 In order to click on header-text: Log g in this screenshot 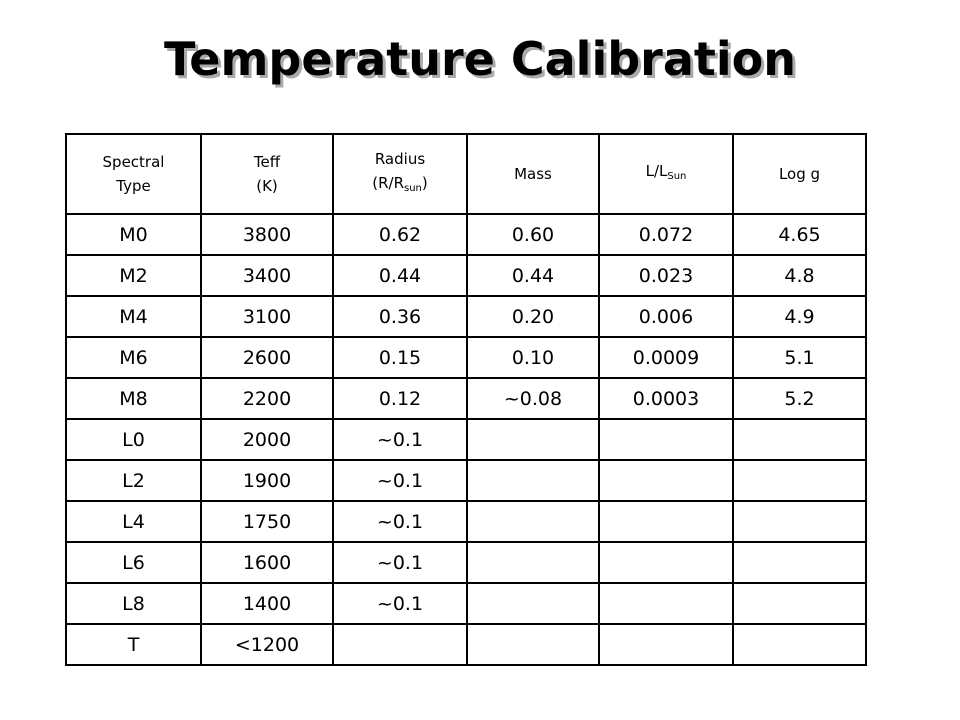, I will do `click(799, 174)`.